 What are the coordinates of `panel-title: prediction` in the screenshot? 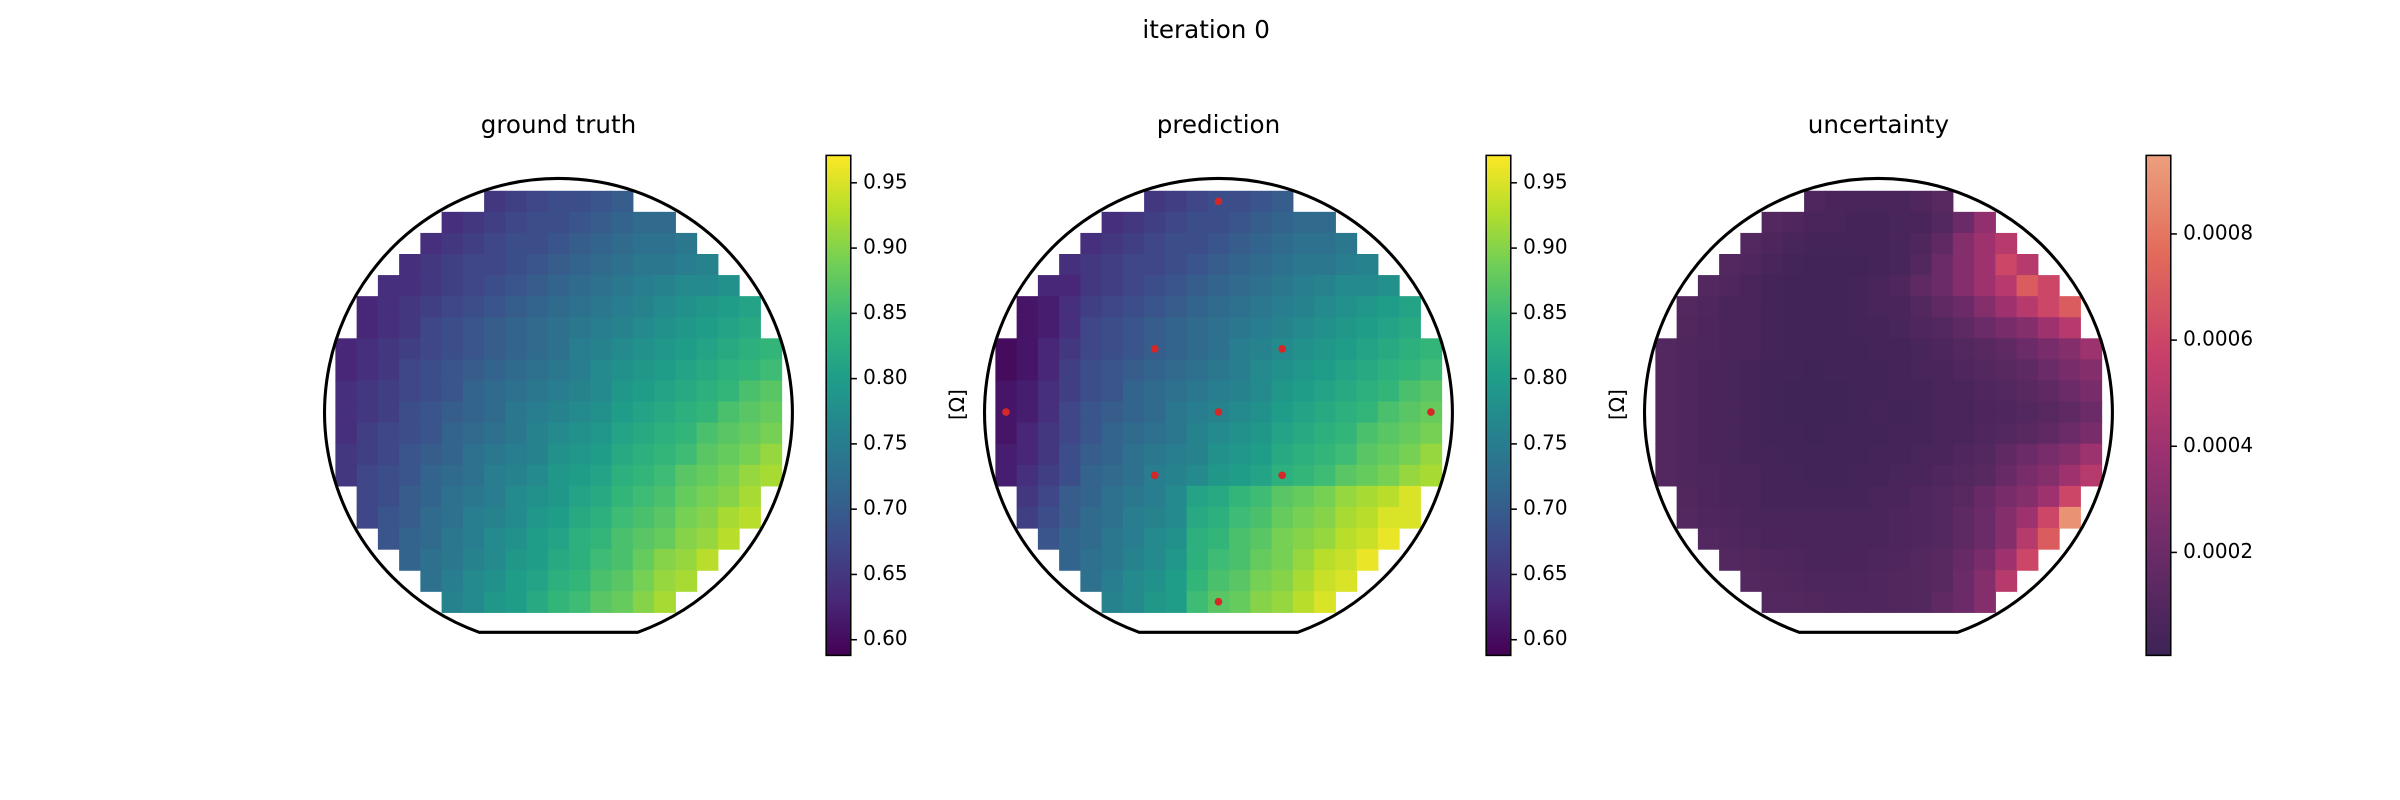 It's located at (1218, 124).